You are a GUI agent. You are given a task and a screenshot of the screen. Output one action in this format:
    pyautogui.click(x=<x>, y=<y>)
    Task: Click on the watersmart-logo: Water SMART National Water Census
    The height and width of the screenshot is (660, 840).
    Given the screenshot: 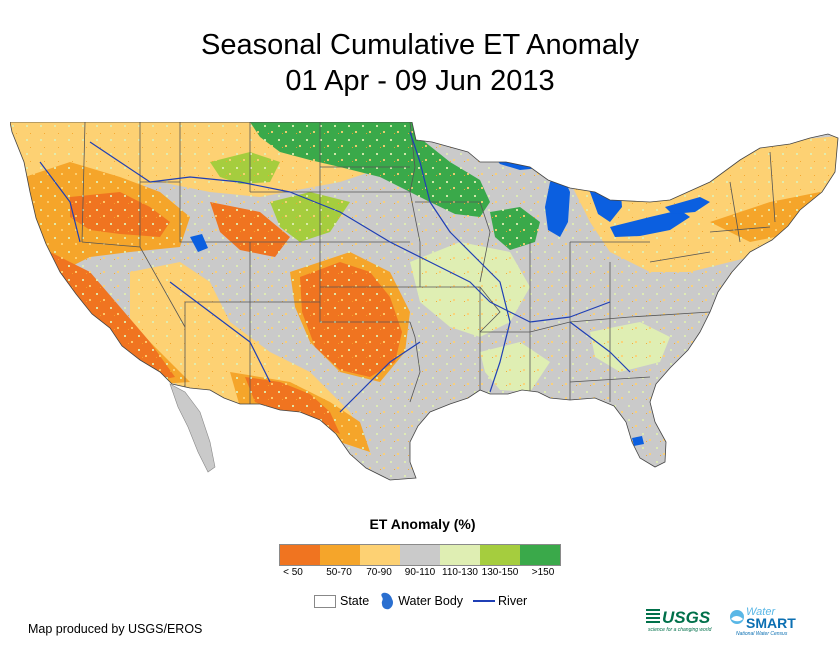 What is the action you would take?
    pyautogui.click(x=763, y=621)
    